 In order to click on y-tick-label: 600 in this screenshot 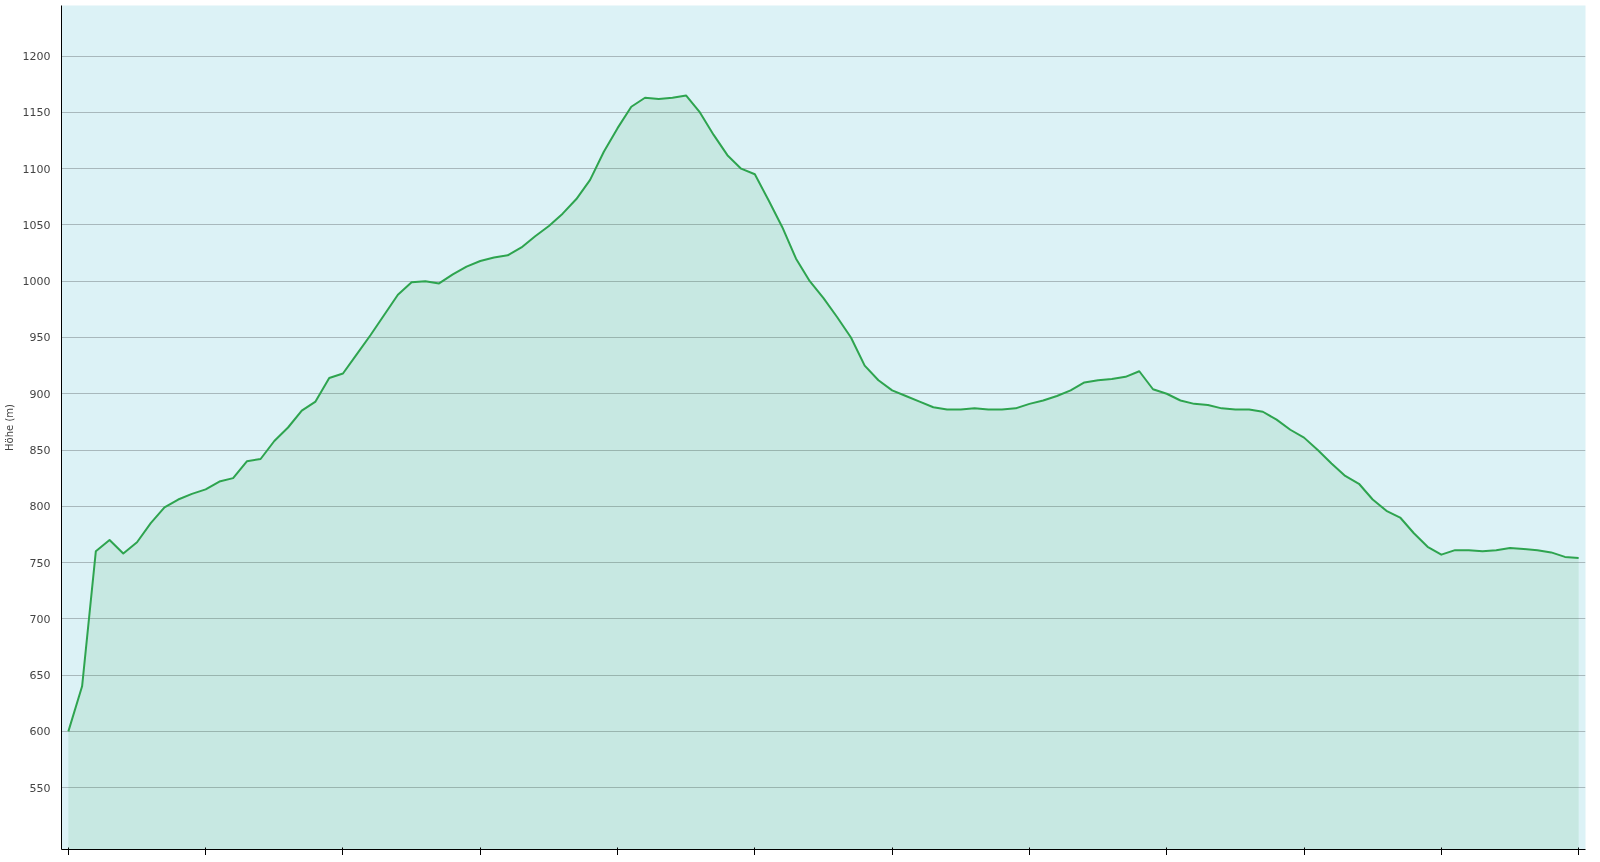, I will do `click(40, 732)`.